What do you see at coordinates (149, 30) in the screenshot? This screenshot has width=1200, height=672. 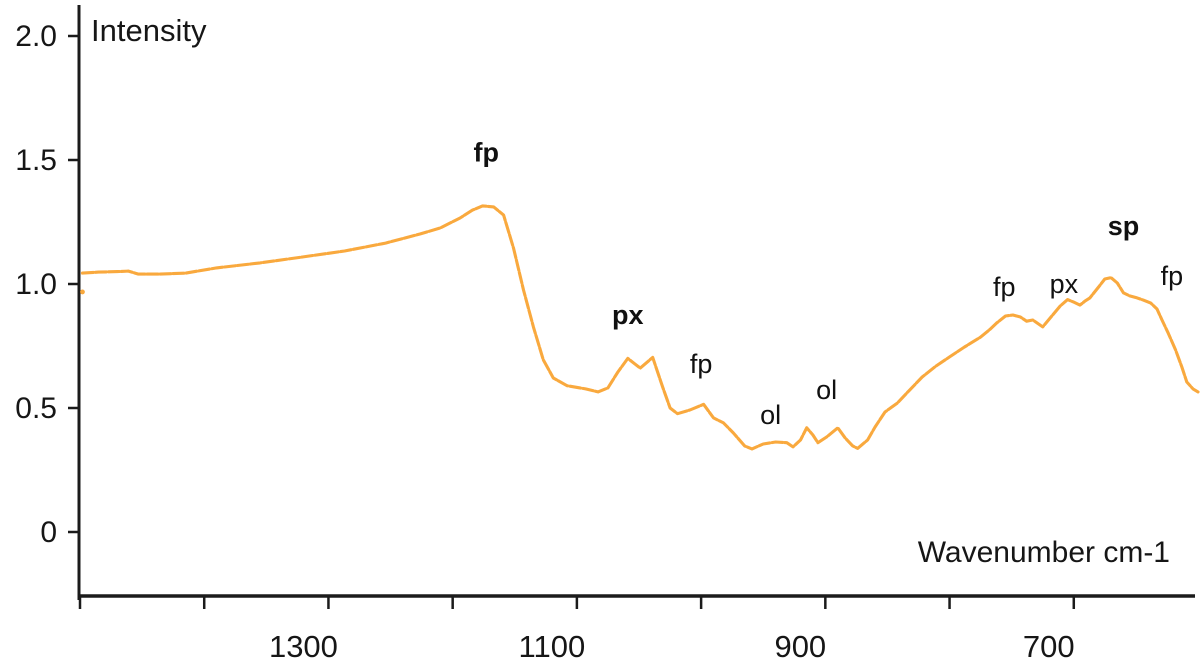 I see `y-axis-title: Intensity` at bounding box center [149, 30].